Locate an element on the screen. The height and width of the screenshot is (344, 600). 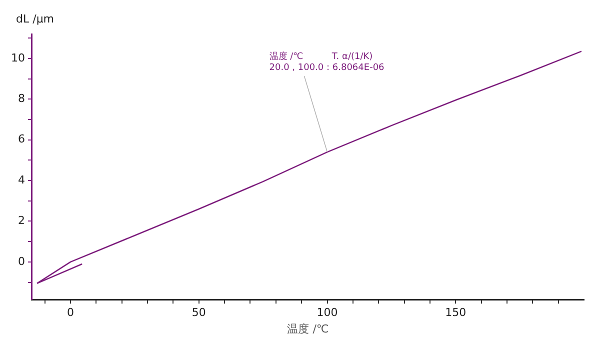
y-tick-label: 2 is located at coordinates (21, 221).